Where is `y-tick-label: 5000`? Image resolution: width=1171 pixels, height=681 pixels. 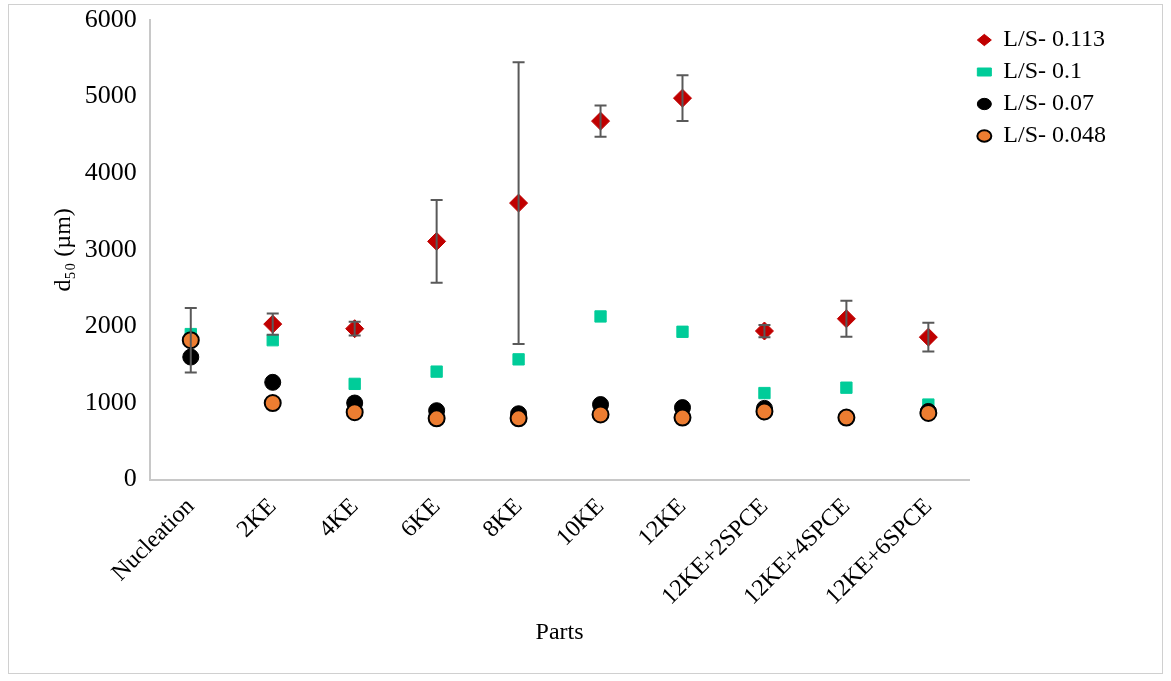 y-tick-label: 5000 is located at coordinates (110, 95).